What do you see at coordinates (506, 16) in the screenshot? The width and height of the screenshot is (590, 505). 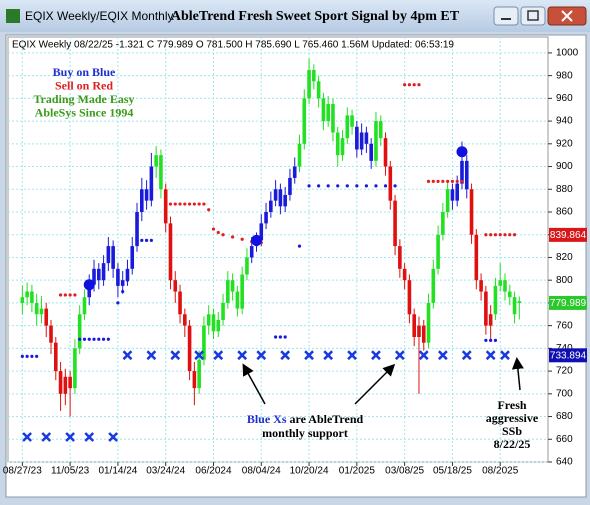 I see `minimize-button` at bounding box center [506, 16].